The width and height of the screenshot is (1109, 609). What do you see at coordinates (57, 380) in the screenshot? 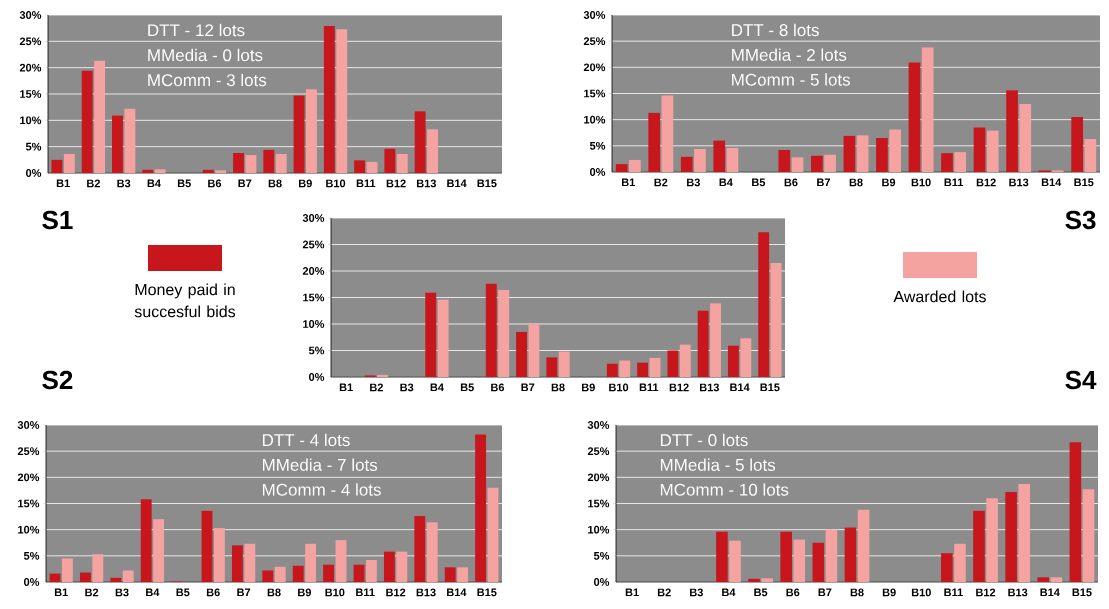
I see `chart-title: S2` at bounding box center [57, 380].